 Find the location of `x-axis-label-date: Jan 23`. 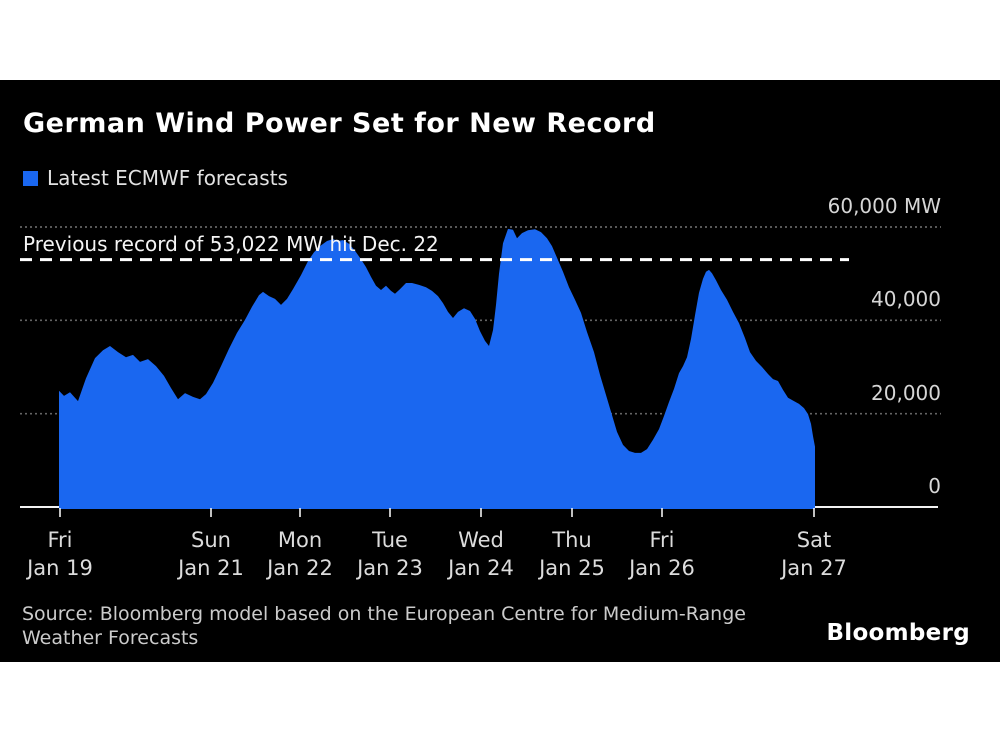

x-axis-label-date: Jan 23 is located at coordinates (390, 568).